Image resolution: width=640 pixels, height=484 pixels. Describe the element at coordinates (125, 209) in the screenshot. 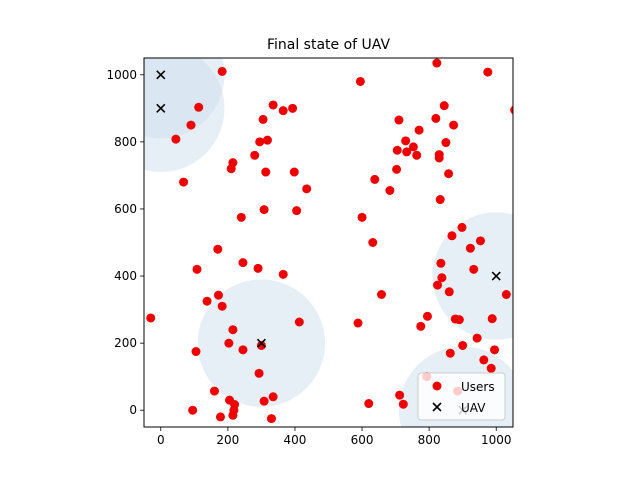

I see `y-tick-label: 600` at that location.